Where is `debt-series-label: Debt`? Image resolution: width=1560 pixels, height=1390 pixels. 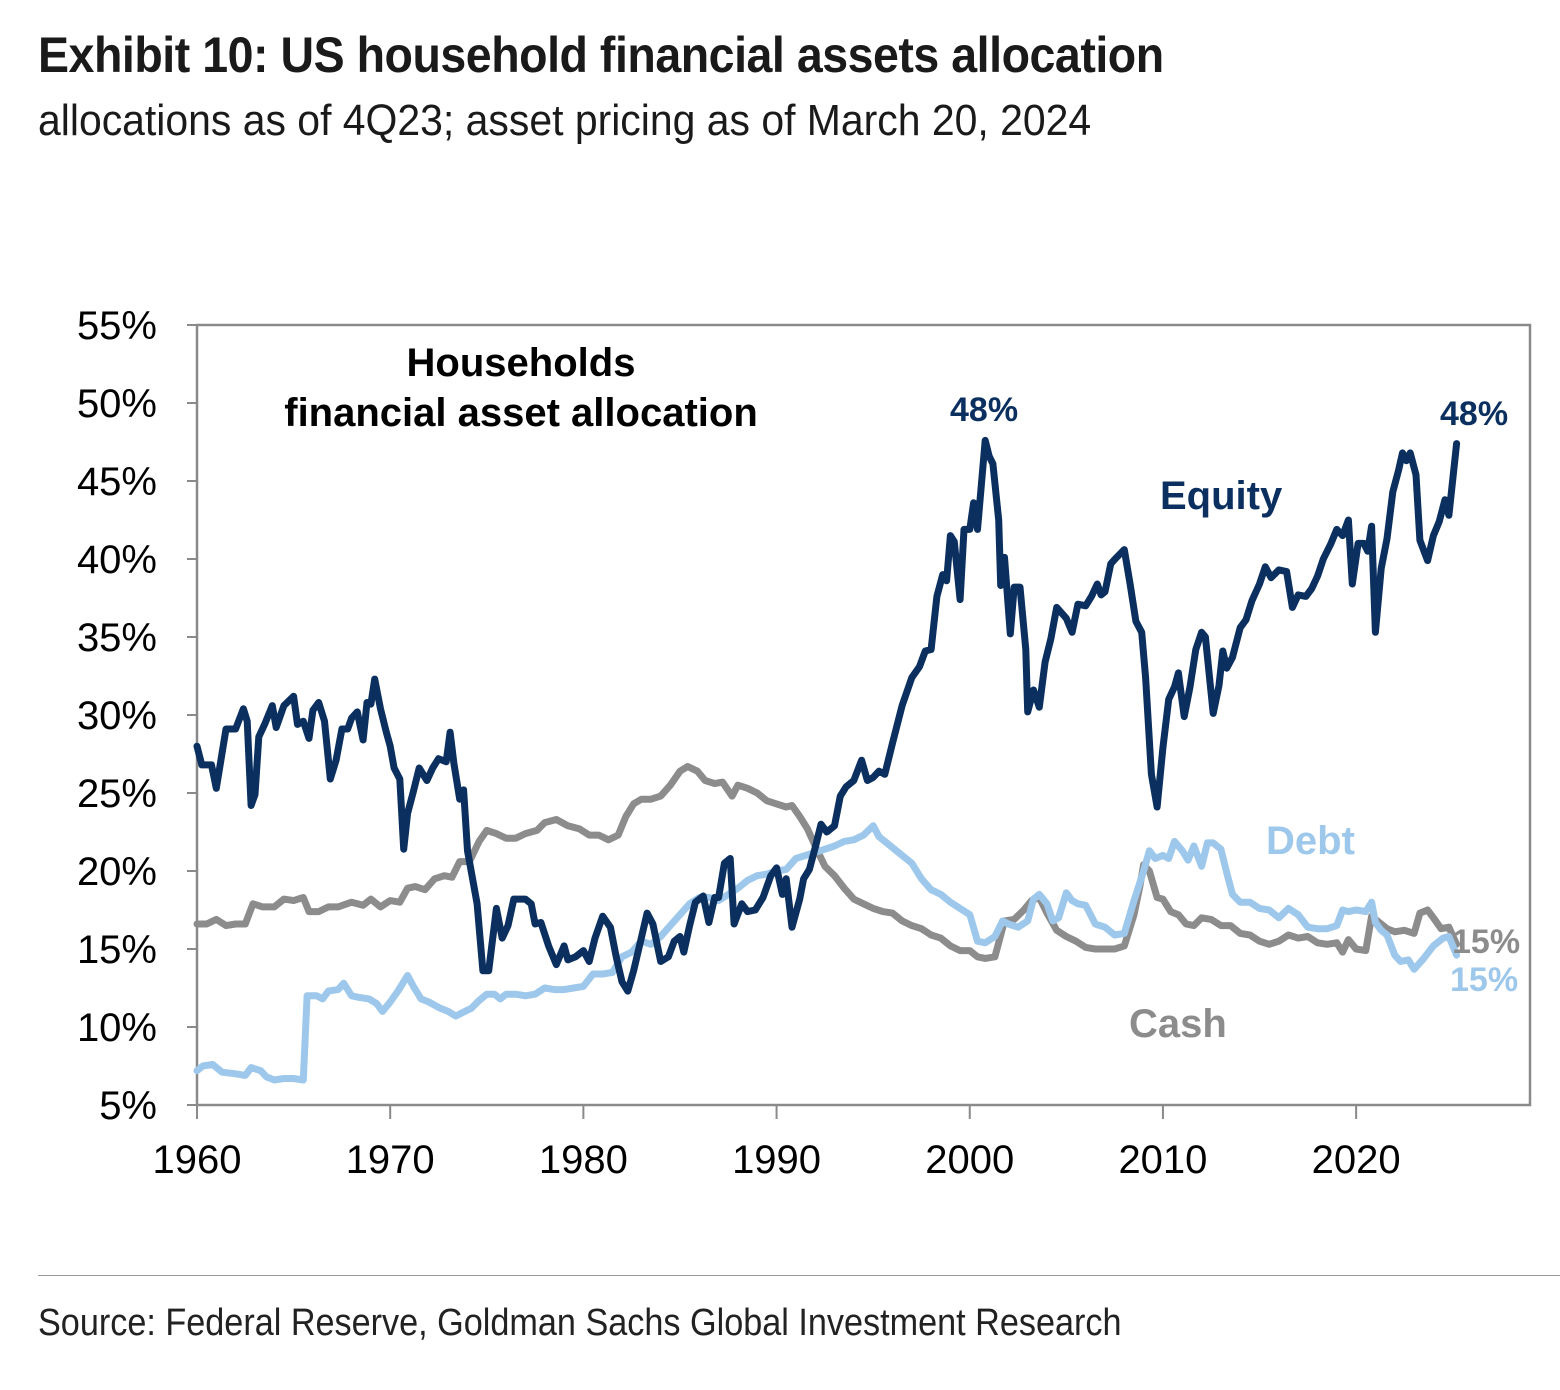 debt-series-label: Debt is located at coordinates (1310, 841).